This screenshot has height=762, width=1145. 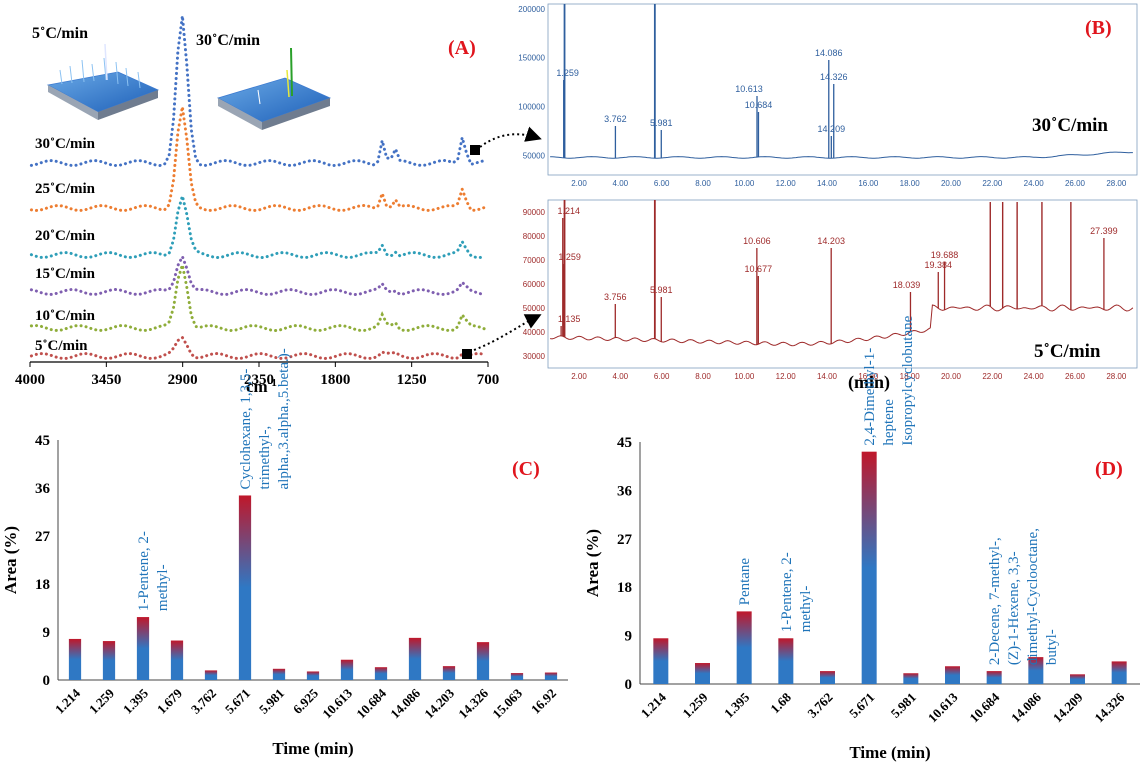 I want to click on gc-x-tick-label: 12.00, so click(x=786, y=376).